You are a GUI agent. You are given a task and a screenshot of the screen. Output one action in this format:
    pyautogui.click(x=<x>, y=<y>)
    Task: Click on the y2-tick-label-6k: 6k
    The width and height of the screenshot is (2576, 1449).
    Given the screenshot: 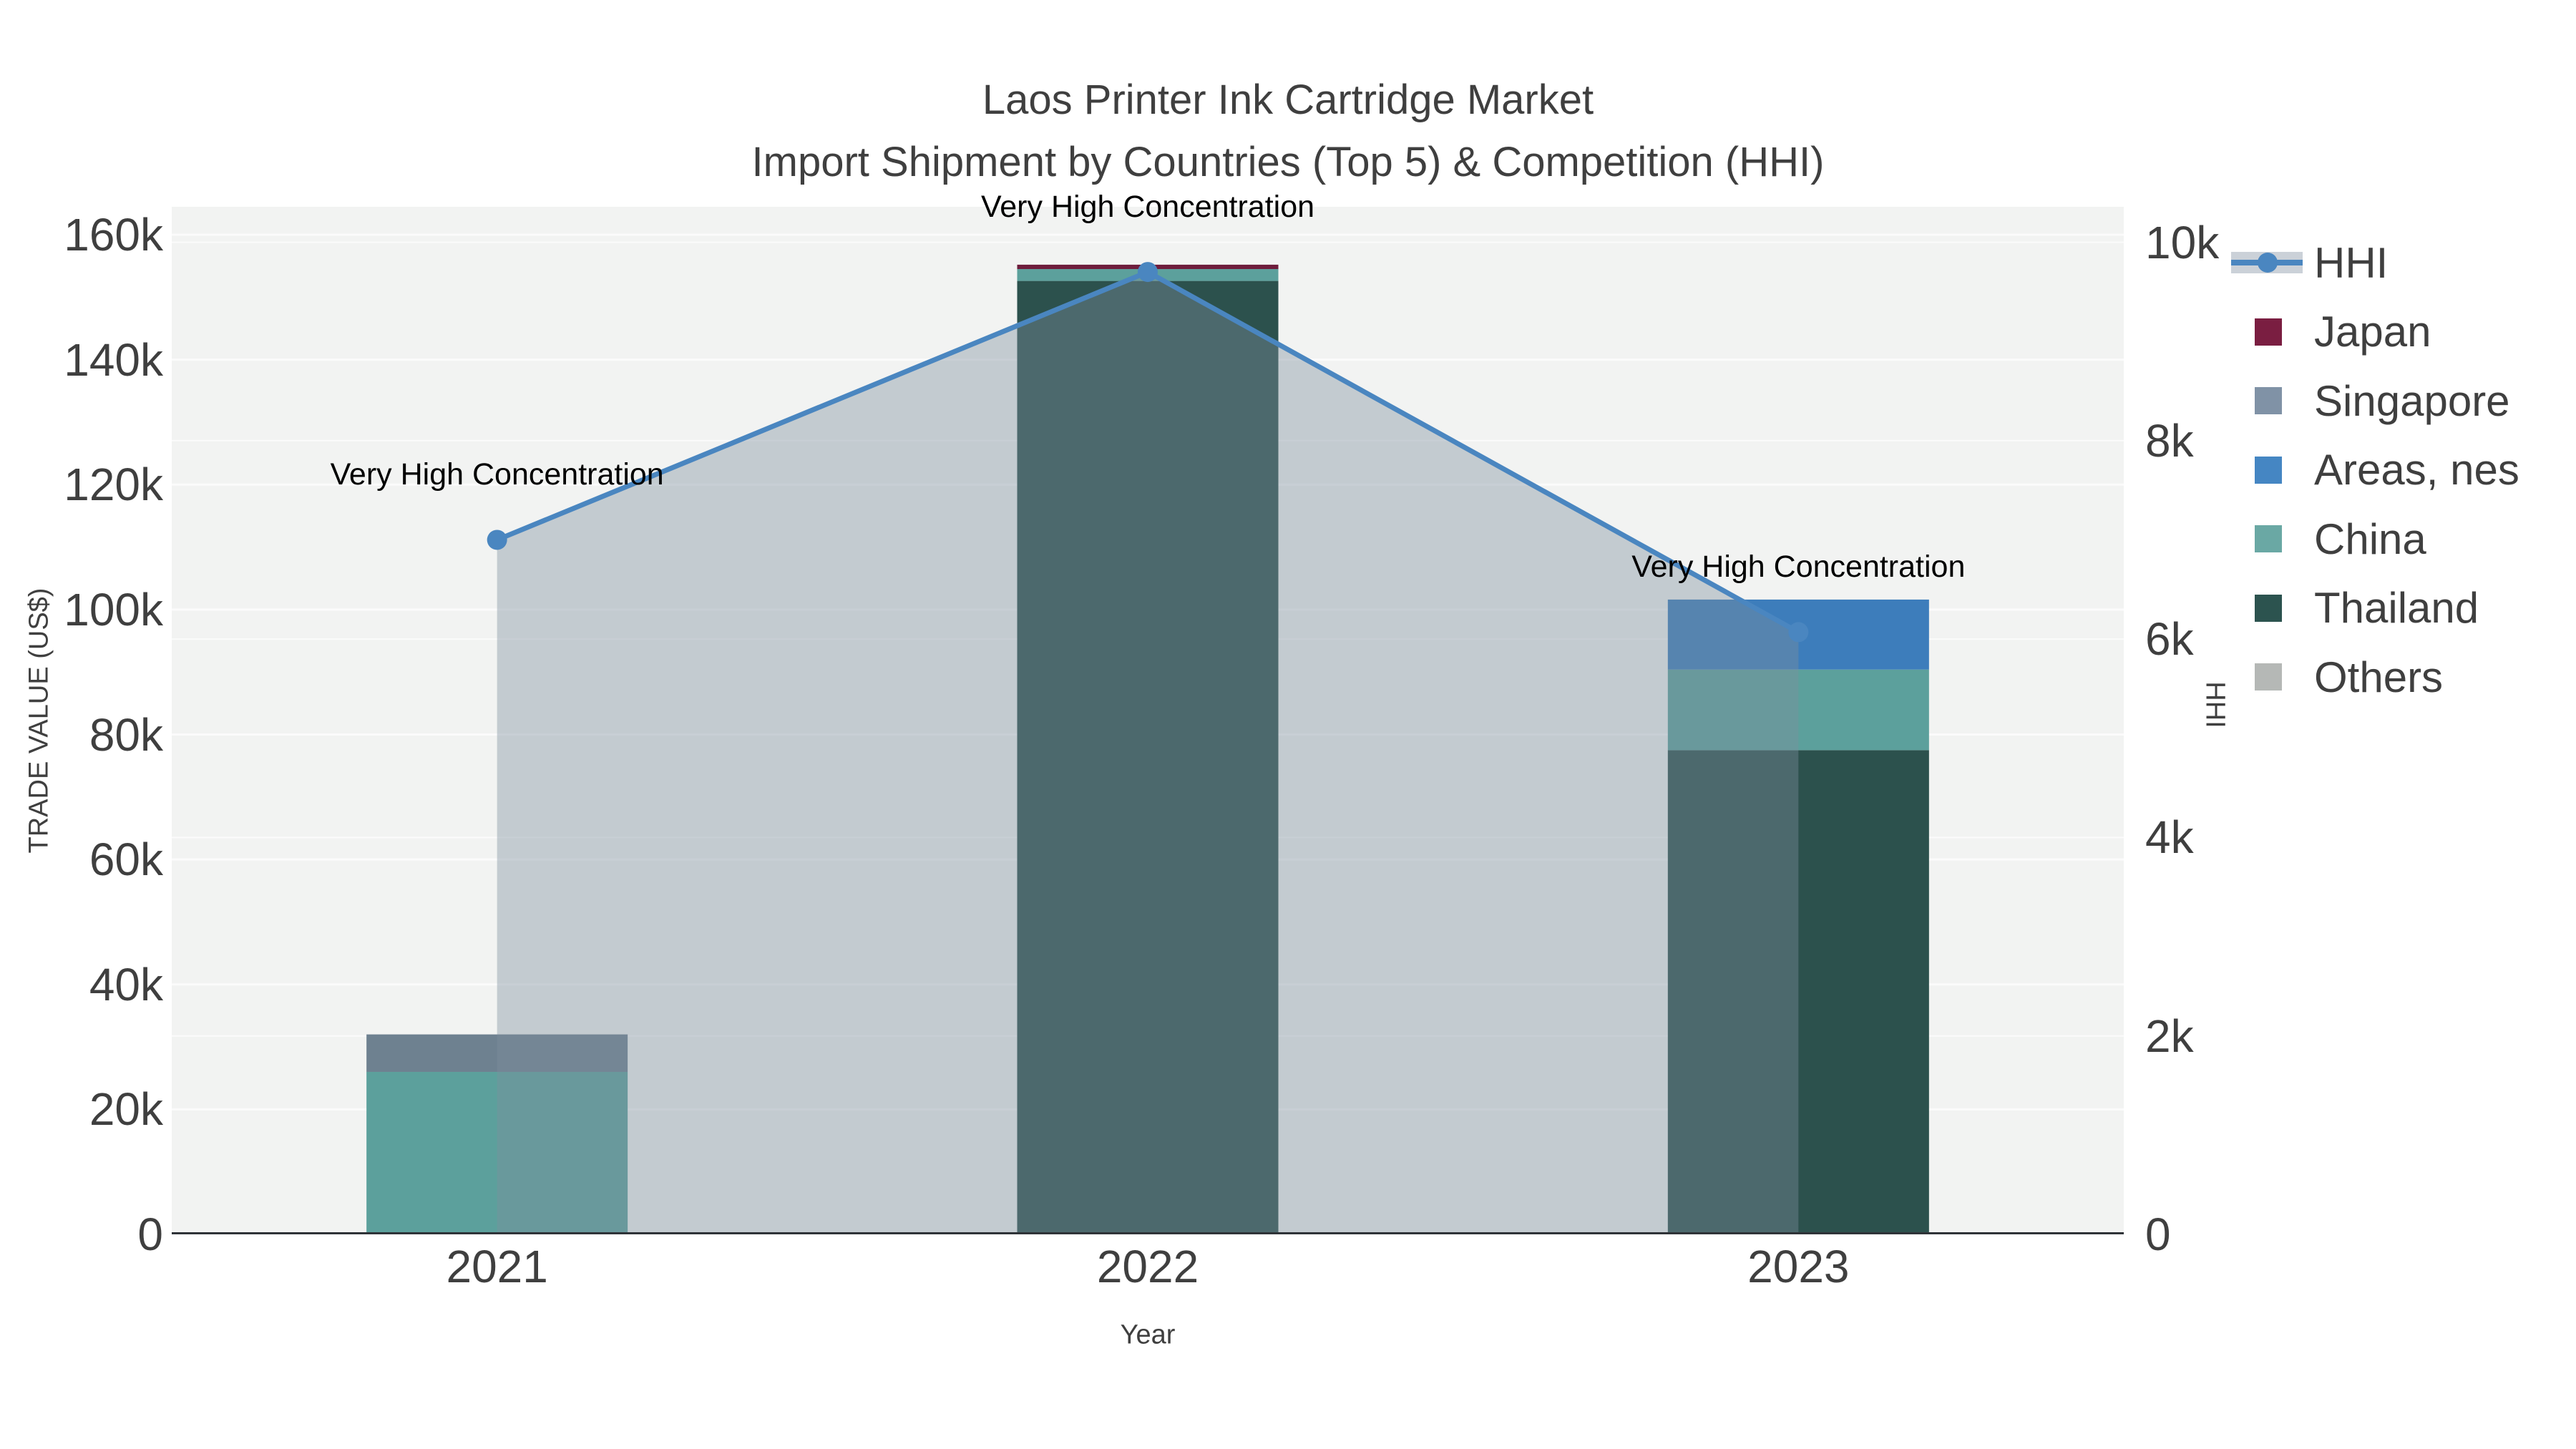 What is the action you would take?
    pyautogui.click(x=2169, y=639)
    